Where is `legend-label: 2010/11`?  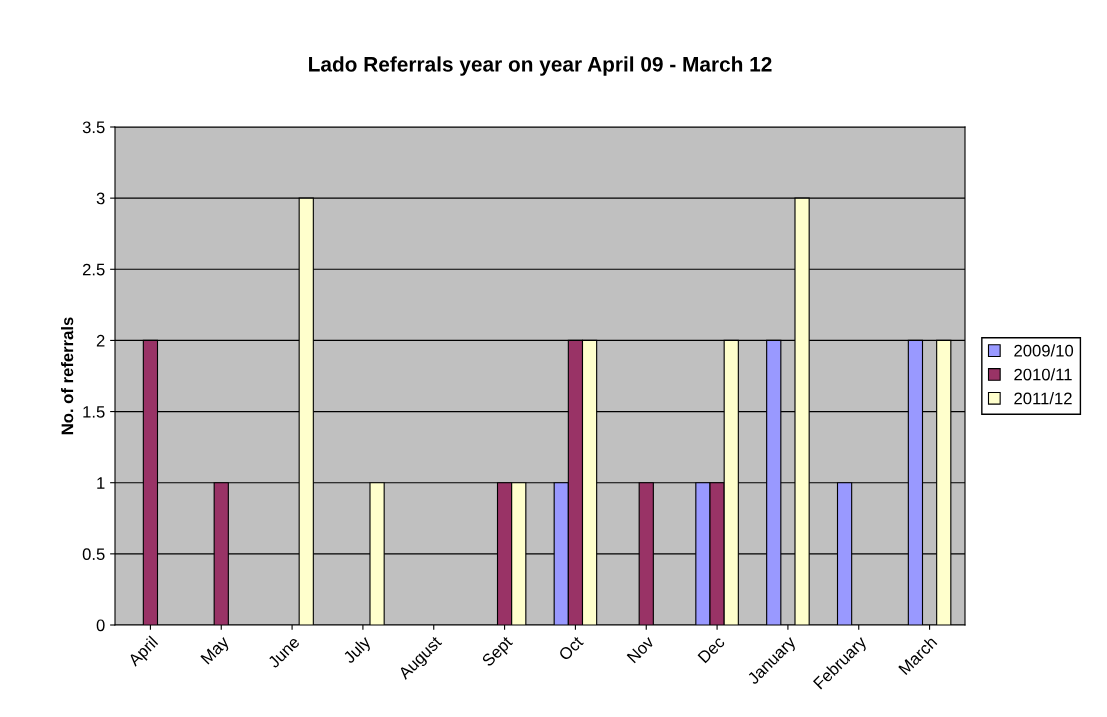
legend-label: 2010/11 is located at coordinates (1043, 374).